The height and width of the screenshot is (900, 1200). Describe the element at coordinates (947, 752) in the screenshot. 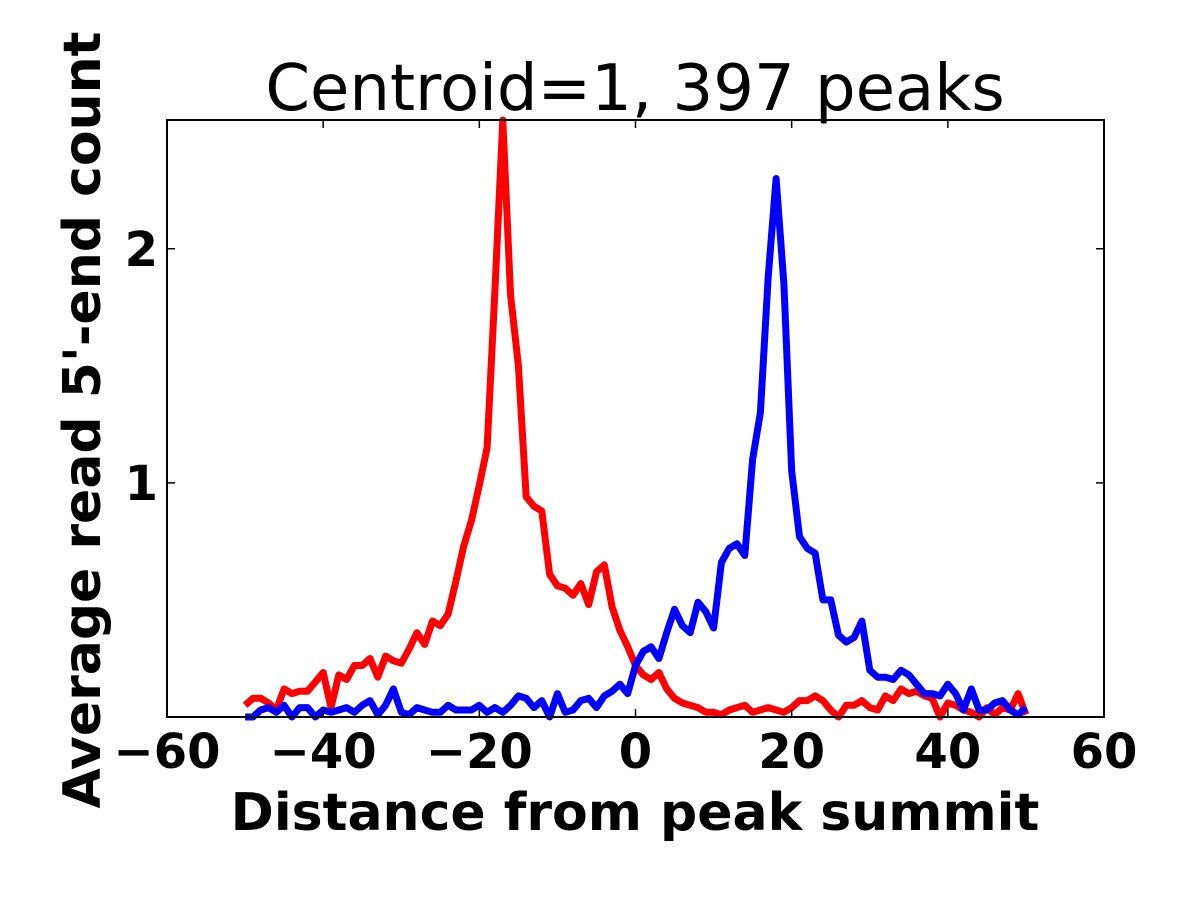

I see `x-tick-label: 40` at that location.